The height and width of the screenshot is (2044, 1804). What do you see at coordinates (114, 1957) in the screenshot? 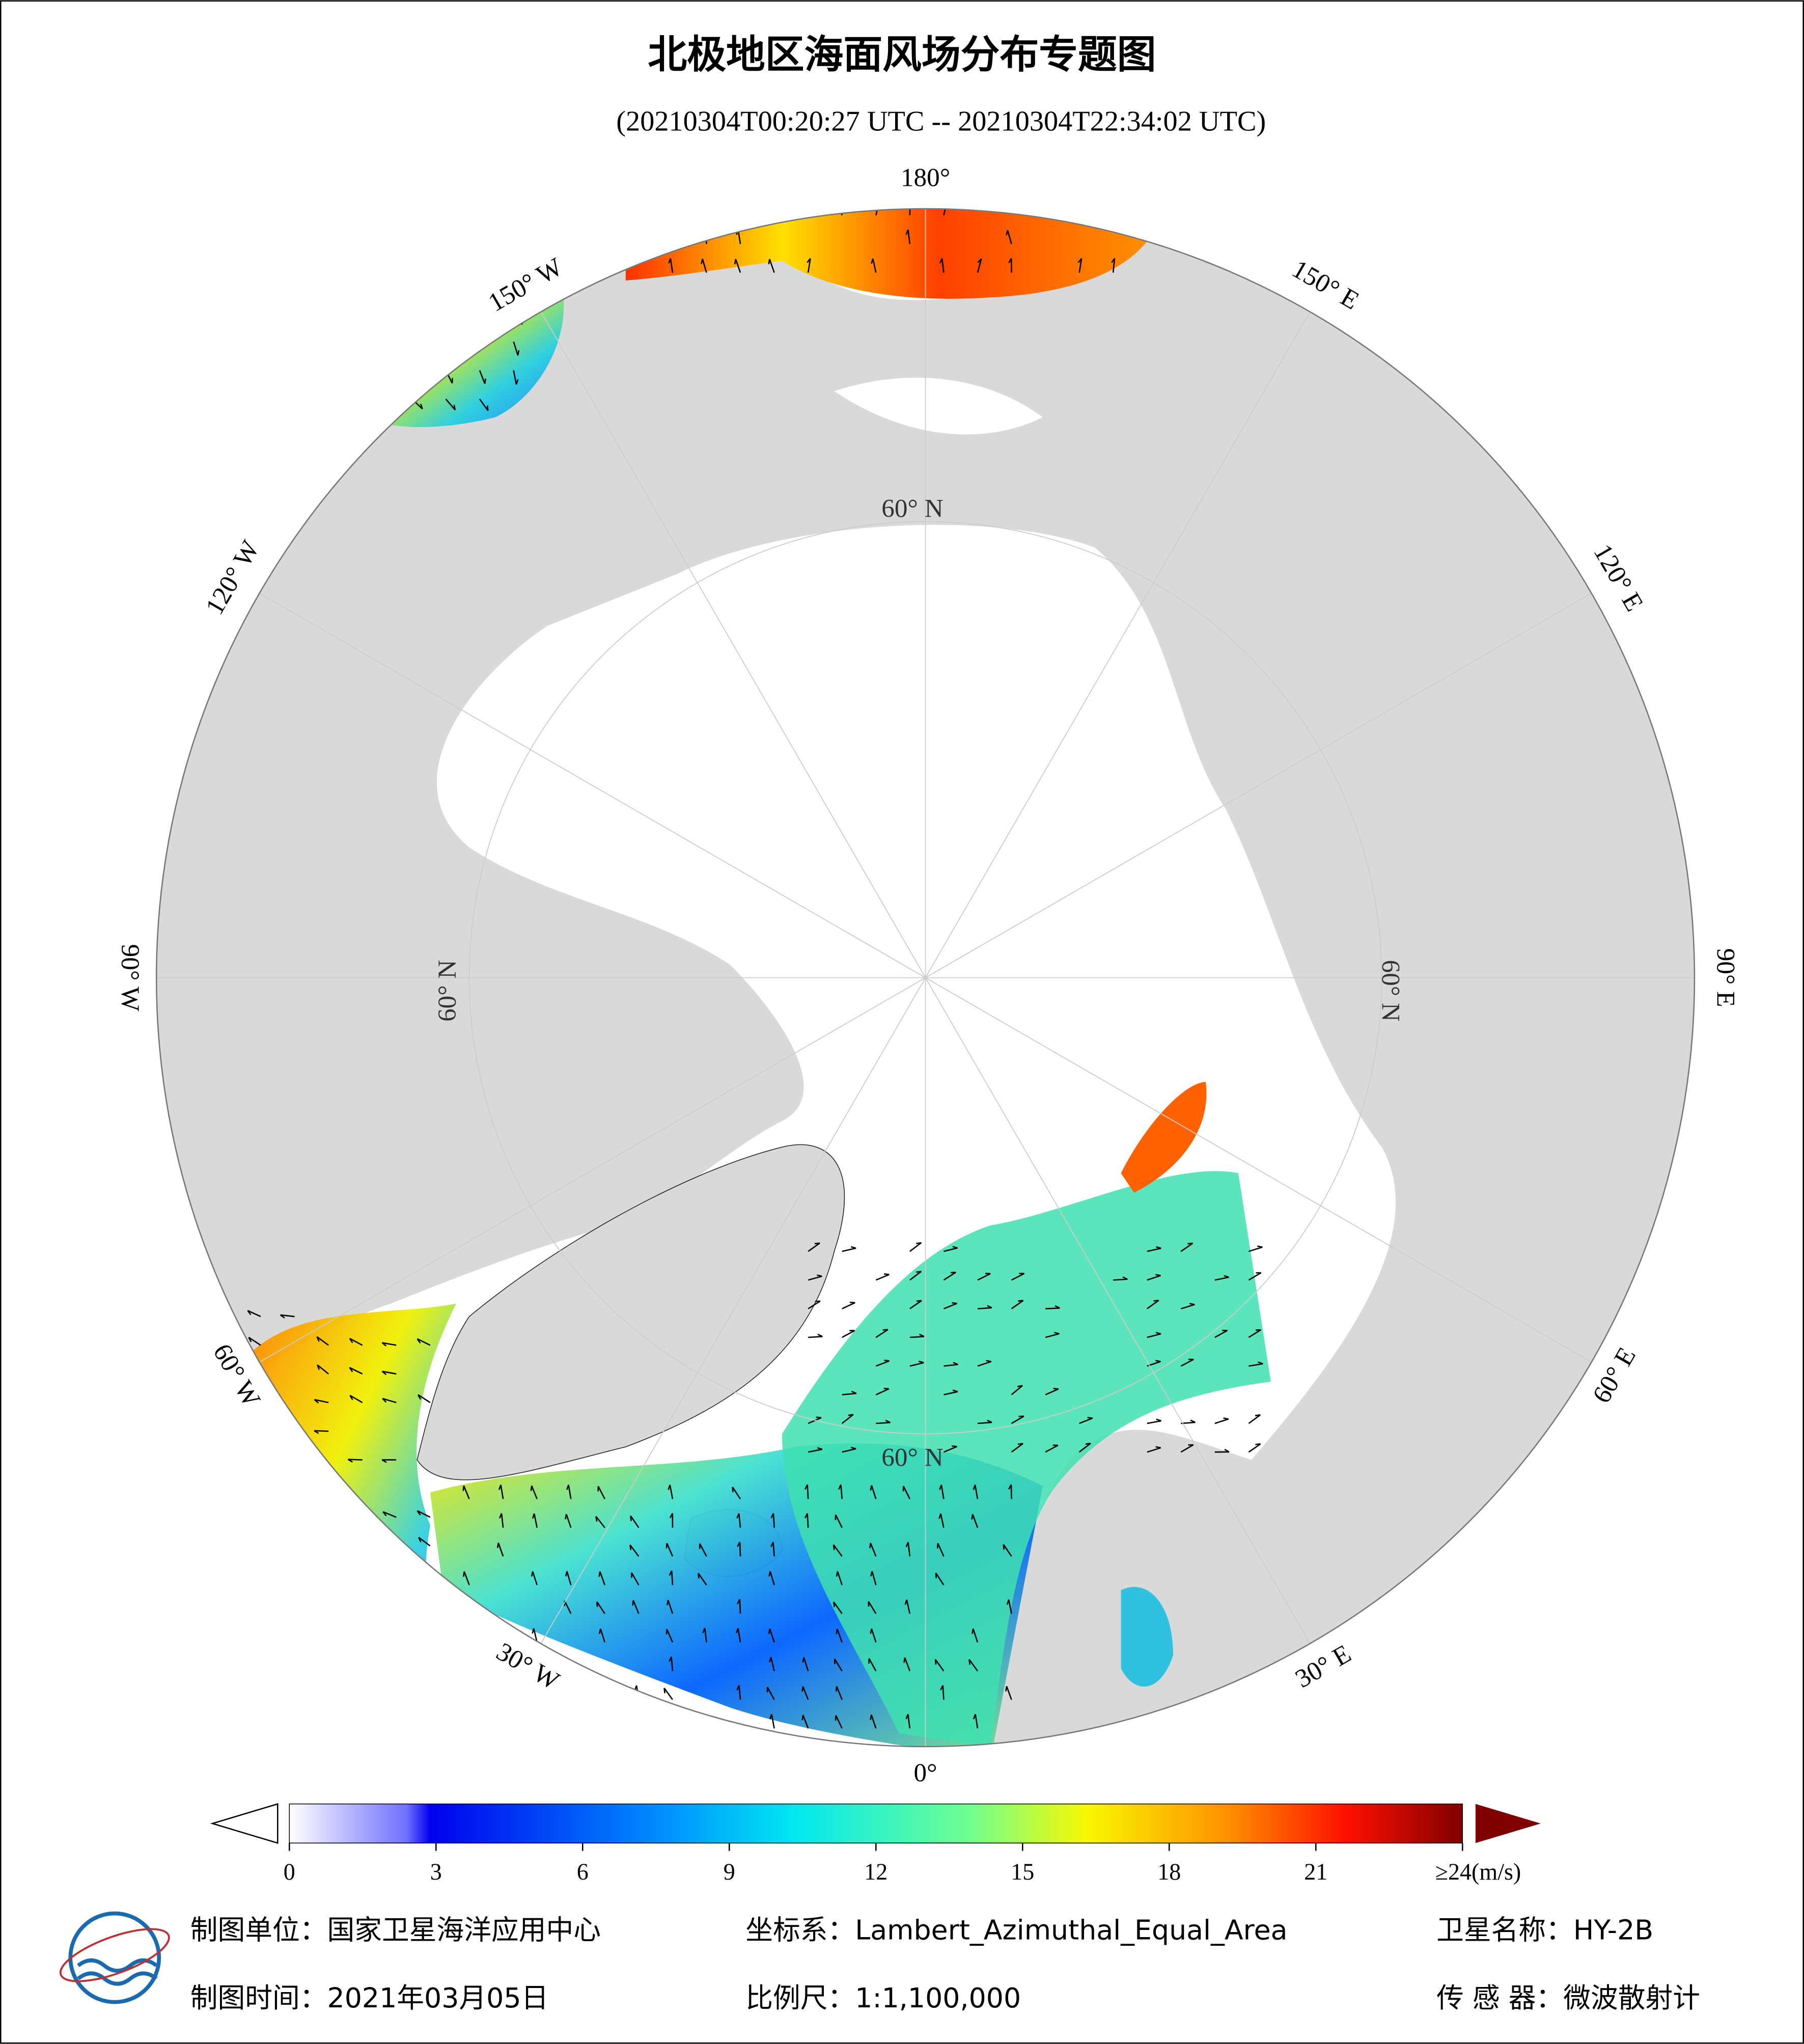
I see `logo` at bounding box center [114, 1957].